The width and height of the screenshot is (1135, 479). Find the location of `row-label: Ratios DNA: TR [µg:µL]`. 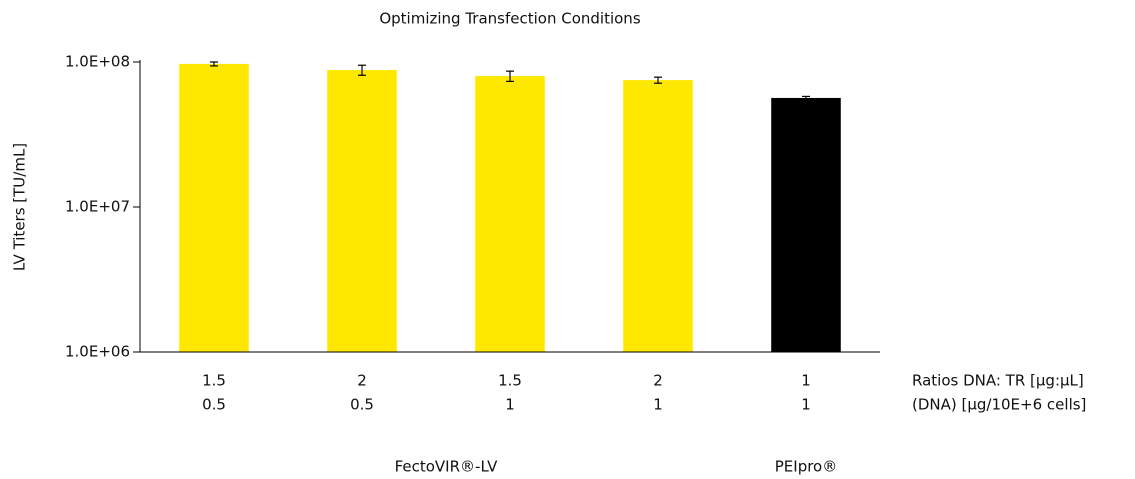

row-label: Ratios DNA: TR [µg:µL] is located at coordinates (998, 381).